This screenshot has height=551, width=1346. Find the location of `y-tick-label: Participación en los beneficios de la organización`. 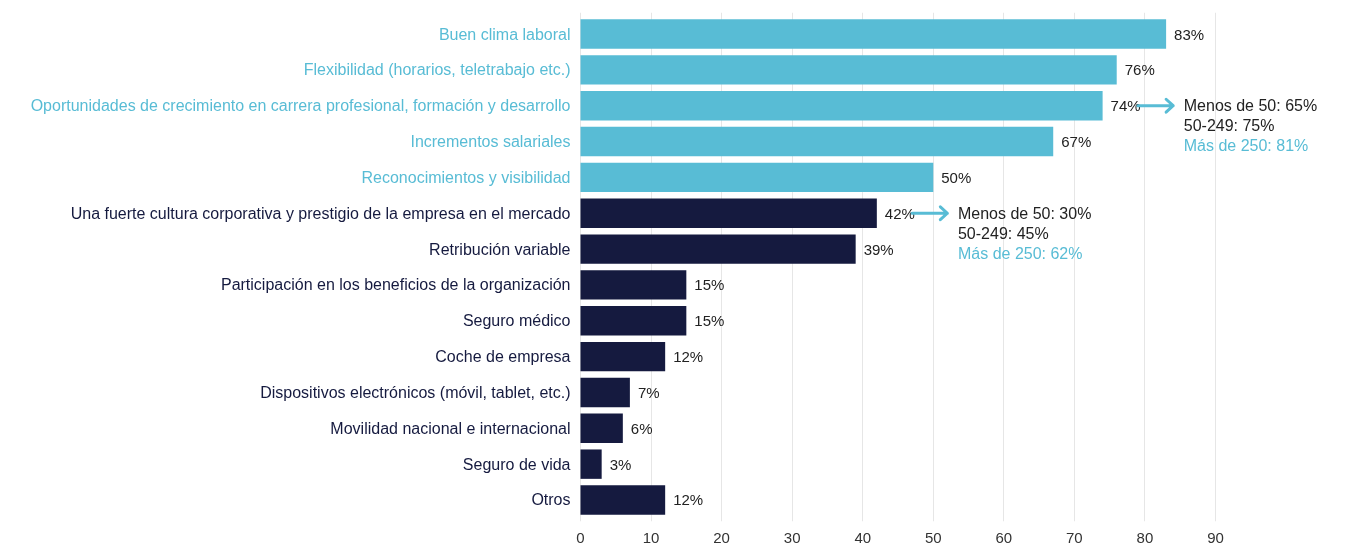

y-tick-label: Participación en los beneficios de la organización is located at coordinates (395, 285).